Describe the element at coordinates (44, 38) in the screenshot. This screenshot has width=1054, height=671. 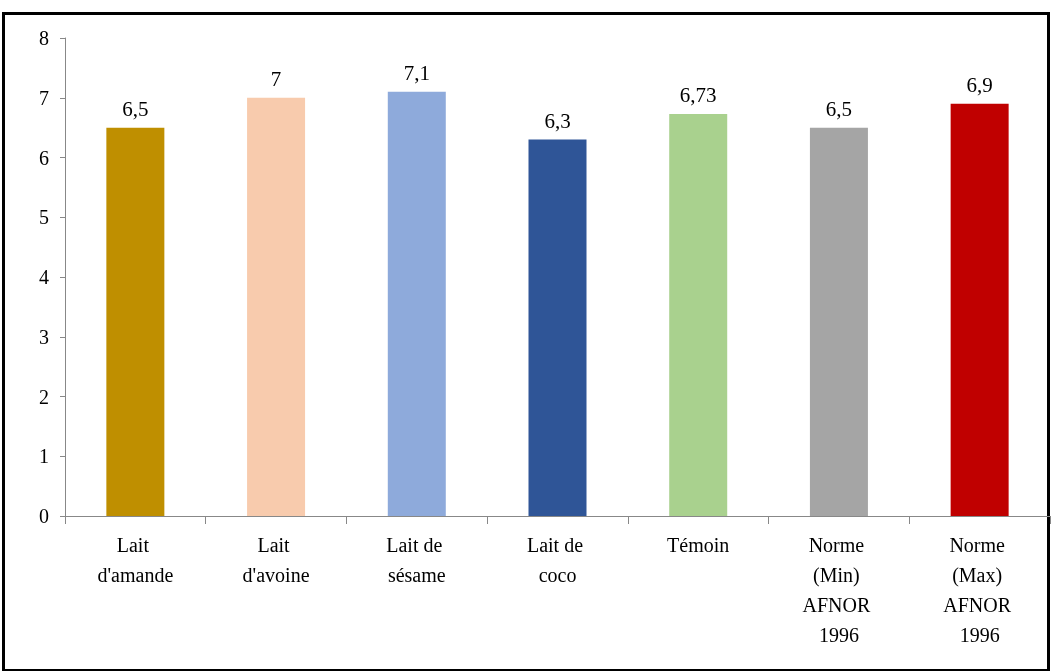
I see `y-tick-label: 8` at that location.